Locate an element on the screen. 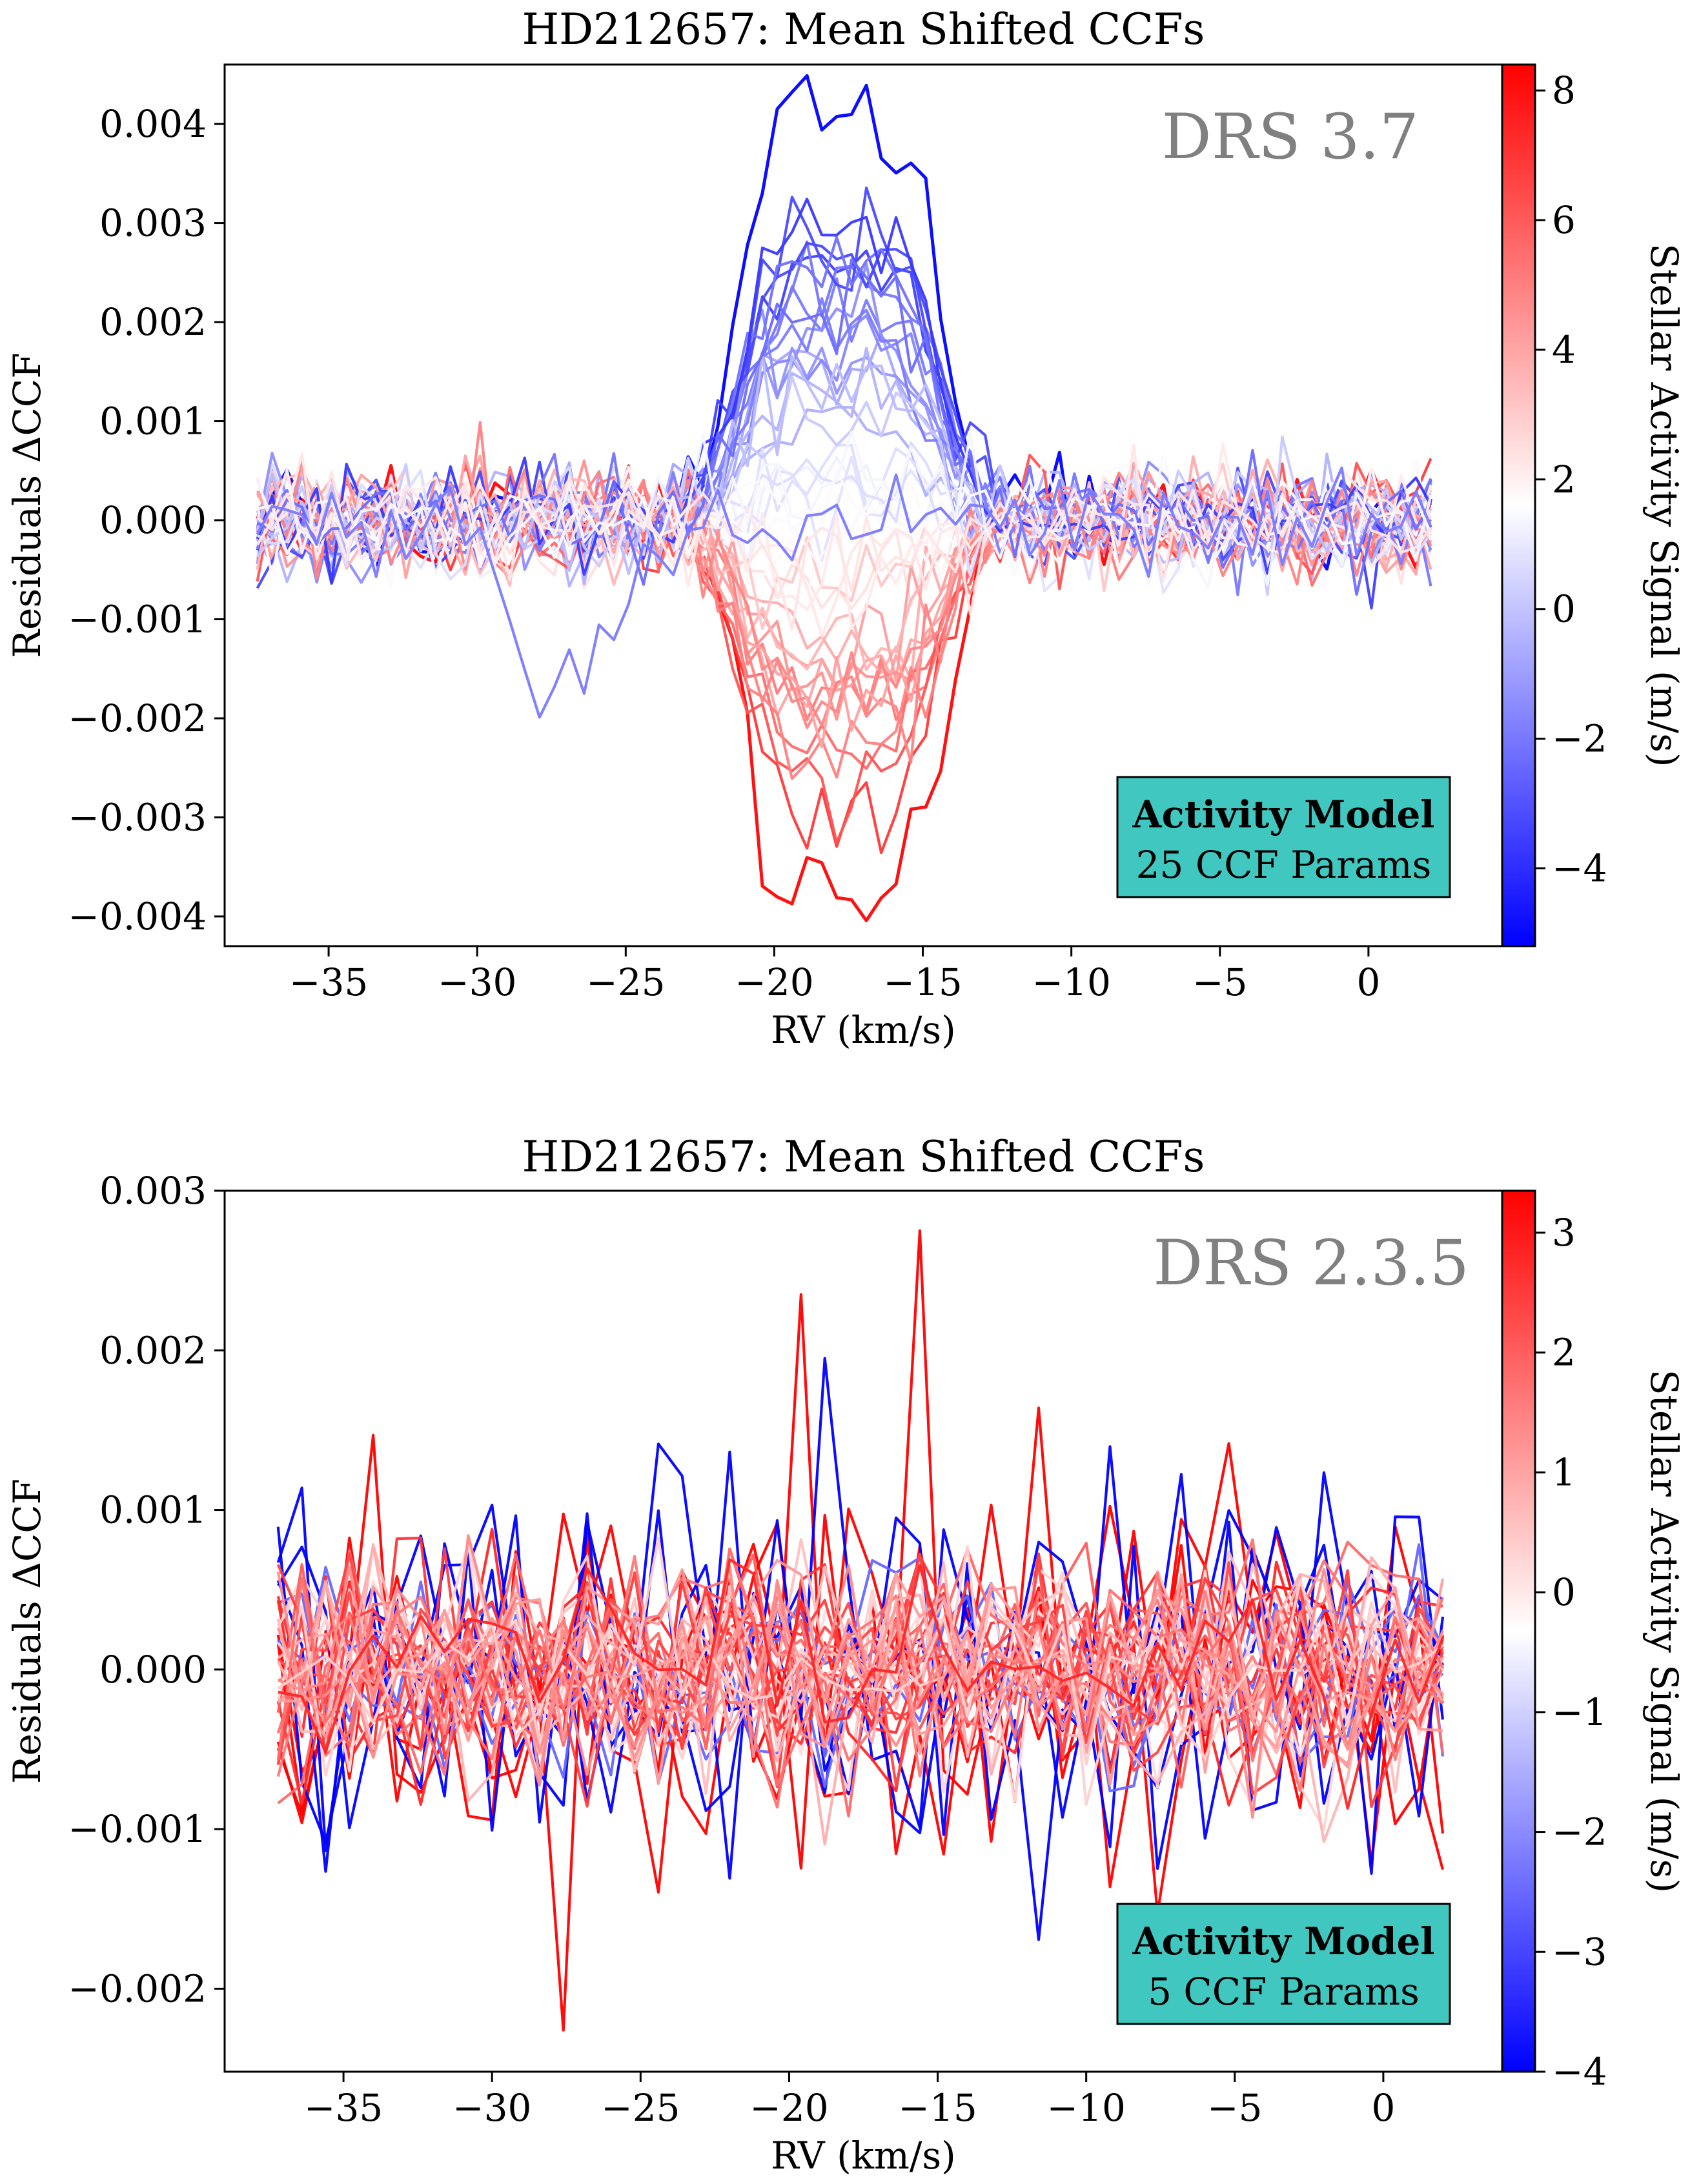  y-tick-label: −0.003 is located at coordinates (137, 817).